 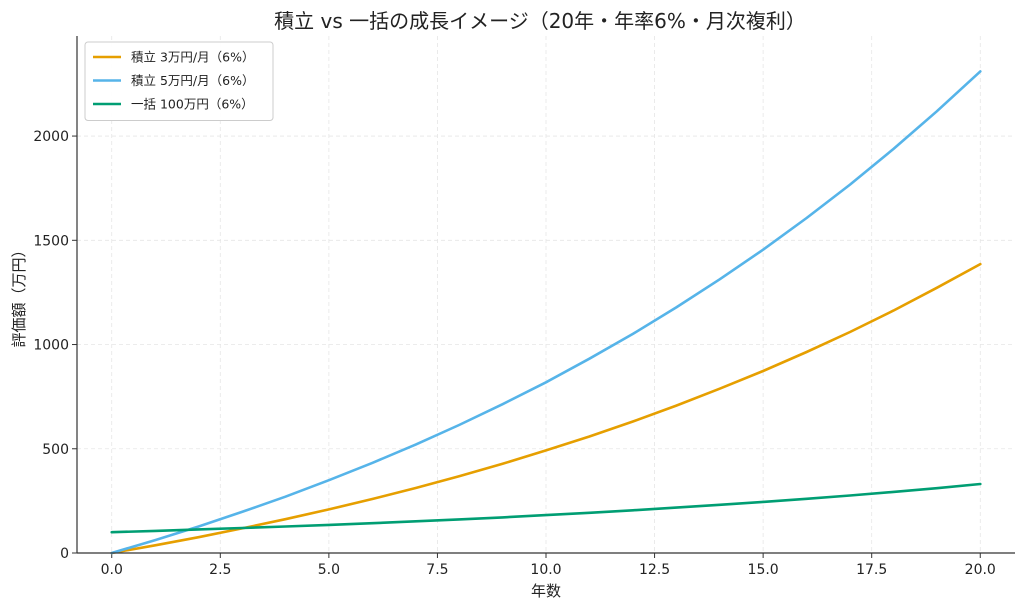 What do you see at coordinates (51, 346) in the screenshot?
I see `y-tick-label: 1000` at bounding box center [51, 346].